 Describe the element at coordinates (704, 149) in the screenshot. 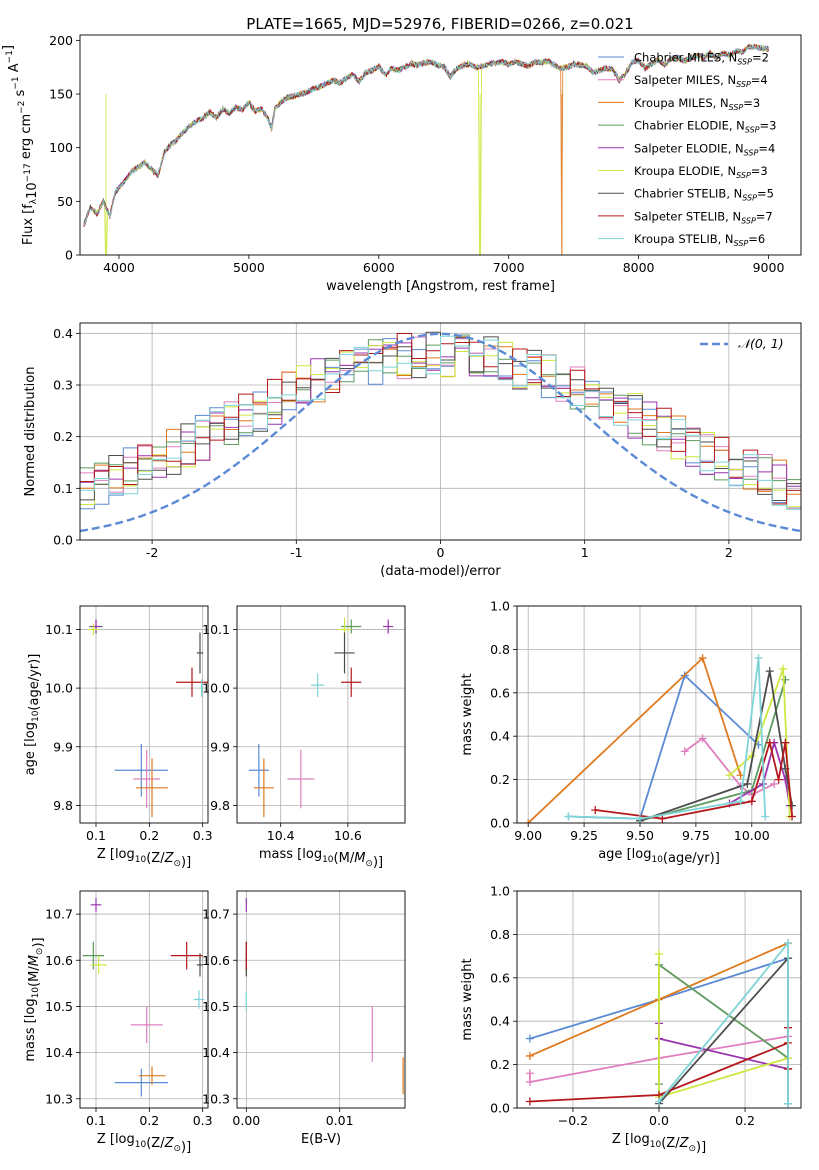

I see `legend-label: Salpeter ELODIE, NSSP=4` at that location.